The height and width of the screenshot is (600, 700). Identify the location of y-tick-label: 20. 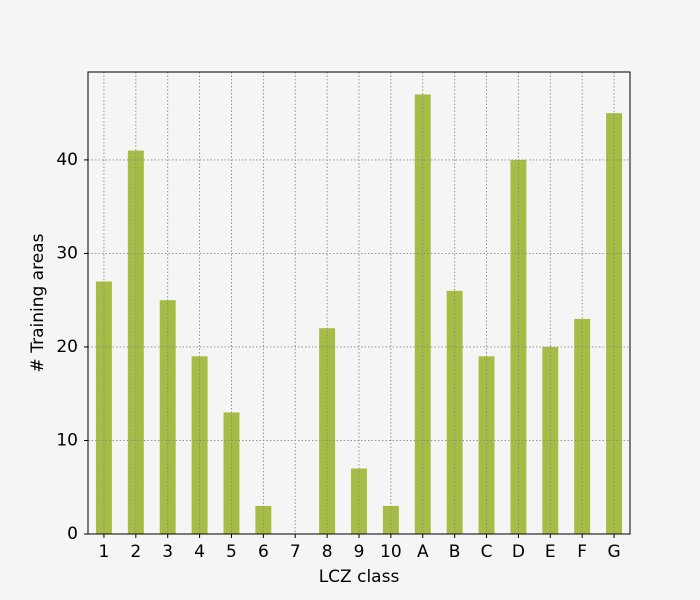
(67, 347).